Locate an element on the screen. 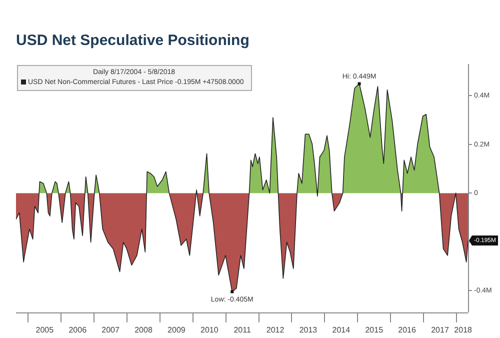 The width and height of the screenshot is (500, 338). x-tick-label: 2005 is located at coordinates (45, 329).